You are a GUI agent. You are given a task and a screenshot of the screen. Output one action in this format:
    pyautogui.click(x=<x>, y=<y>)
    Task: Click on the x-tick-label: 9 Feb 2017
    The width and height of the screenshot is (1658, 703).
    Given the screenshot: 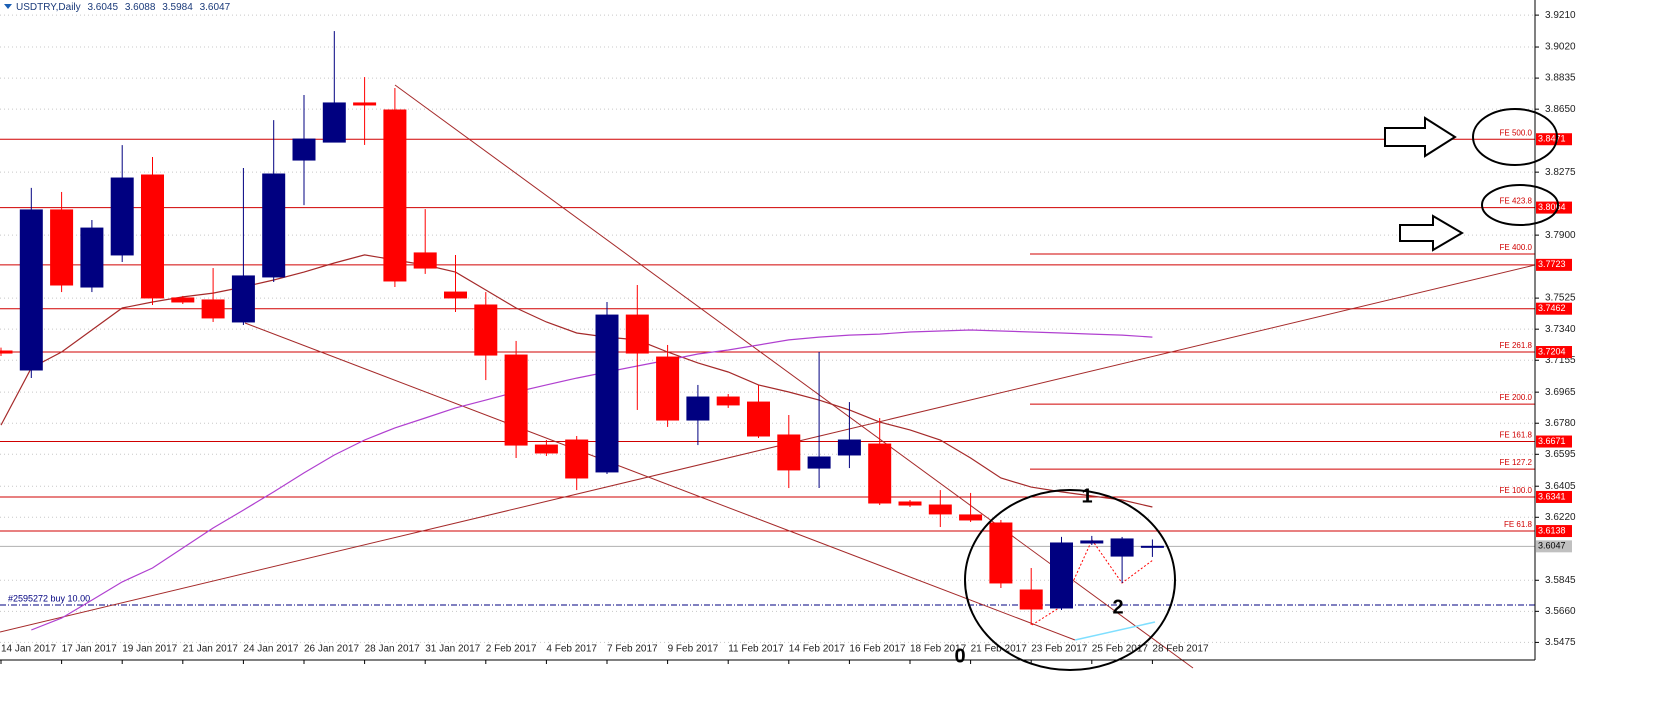 What is the action you would take?
    pyautogui.click(x=693, y=649)
    